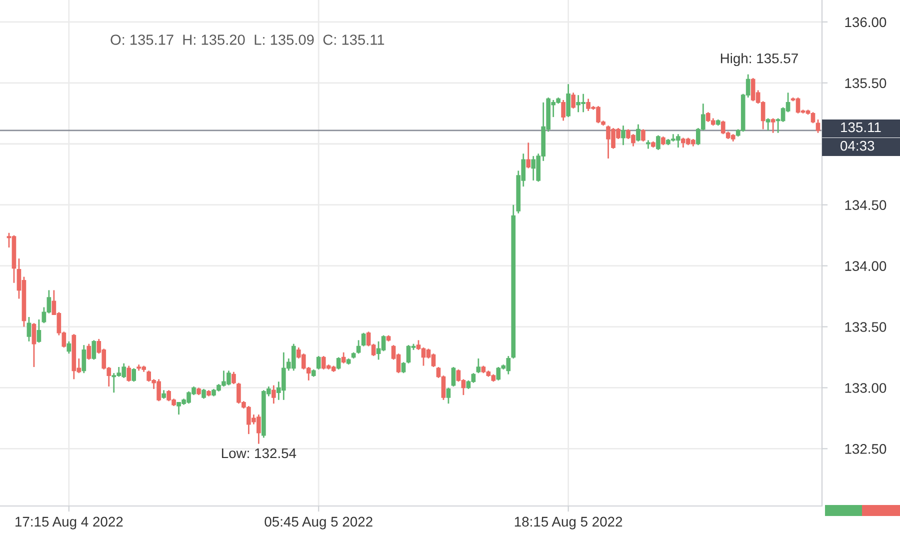 The width and height of the screenshot is (900, 534). What do you see at coordinates (284, 39) in the screenshot?
I see `annotation: L: 135.09` at bounding box center [284, 39].